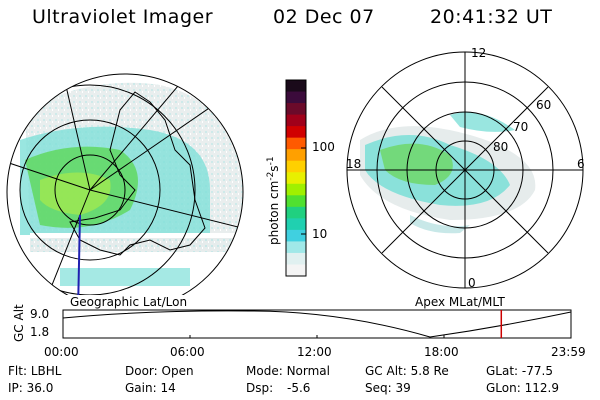 The height and width of the screenshot is (400, 600). I want to click on colorbar, so click(296, 178).